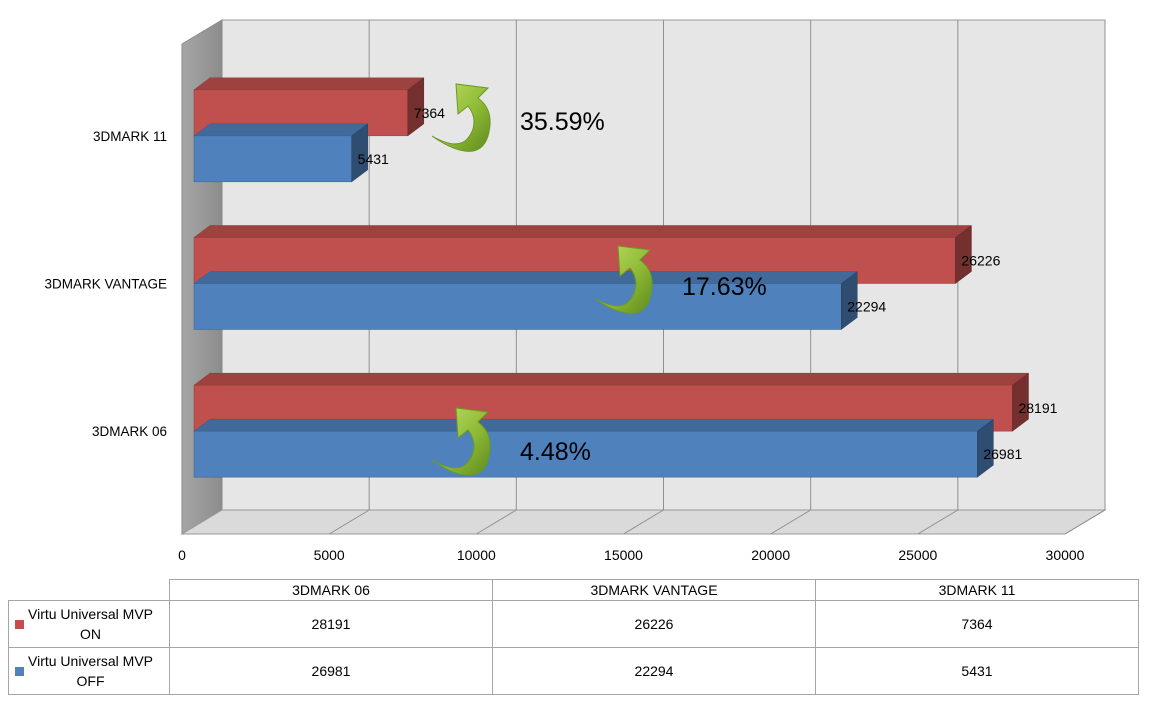 Image resolution: width=1150 pixels, height=708 pixels. I want to click on table-col-header: 3DMARK 11, so click(977, 590).